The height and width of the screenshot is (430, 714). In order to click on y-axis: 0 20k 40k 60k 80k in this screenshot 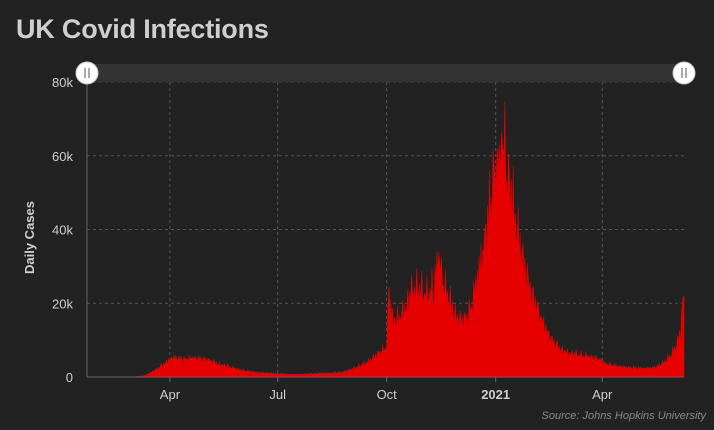, I will do `click(70, 230)`.